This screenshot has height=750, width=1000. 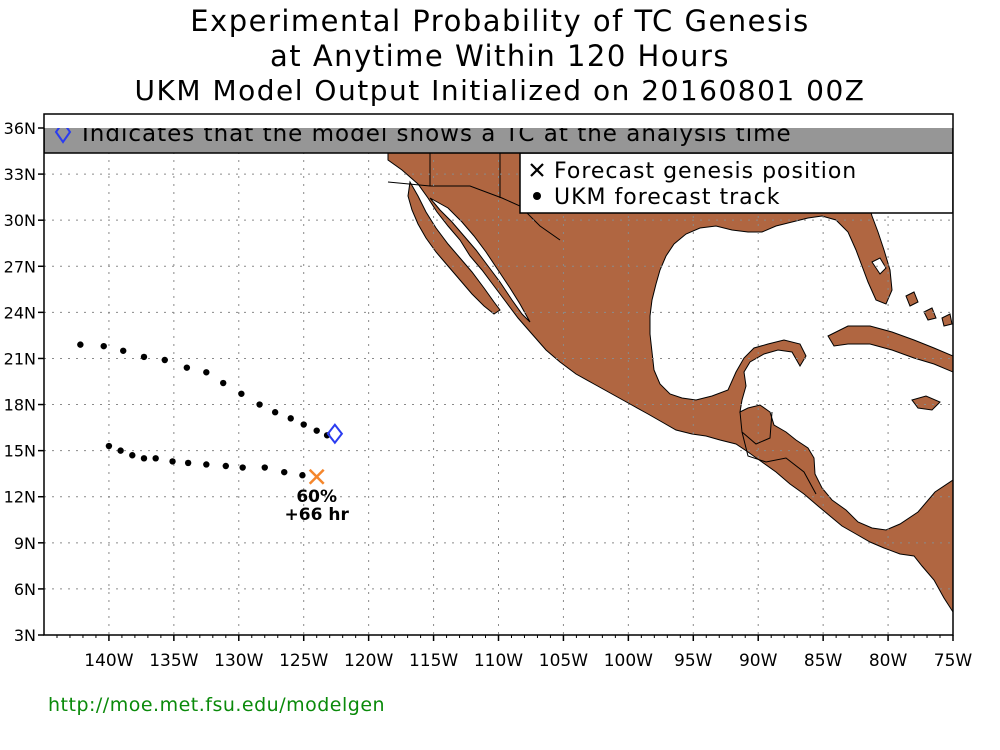 What do you see at coordinates (537, 170) in the screenshot?
I see `x-mark-icon` at bounding box center [537, 170].